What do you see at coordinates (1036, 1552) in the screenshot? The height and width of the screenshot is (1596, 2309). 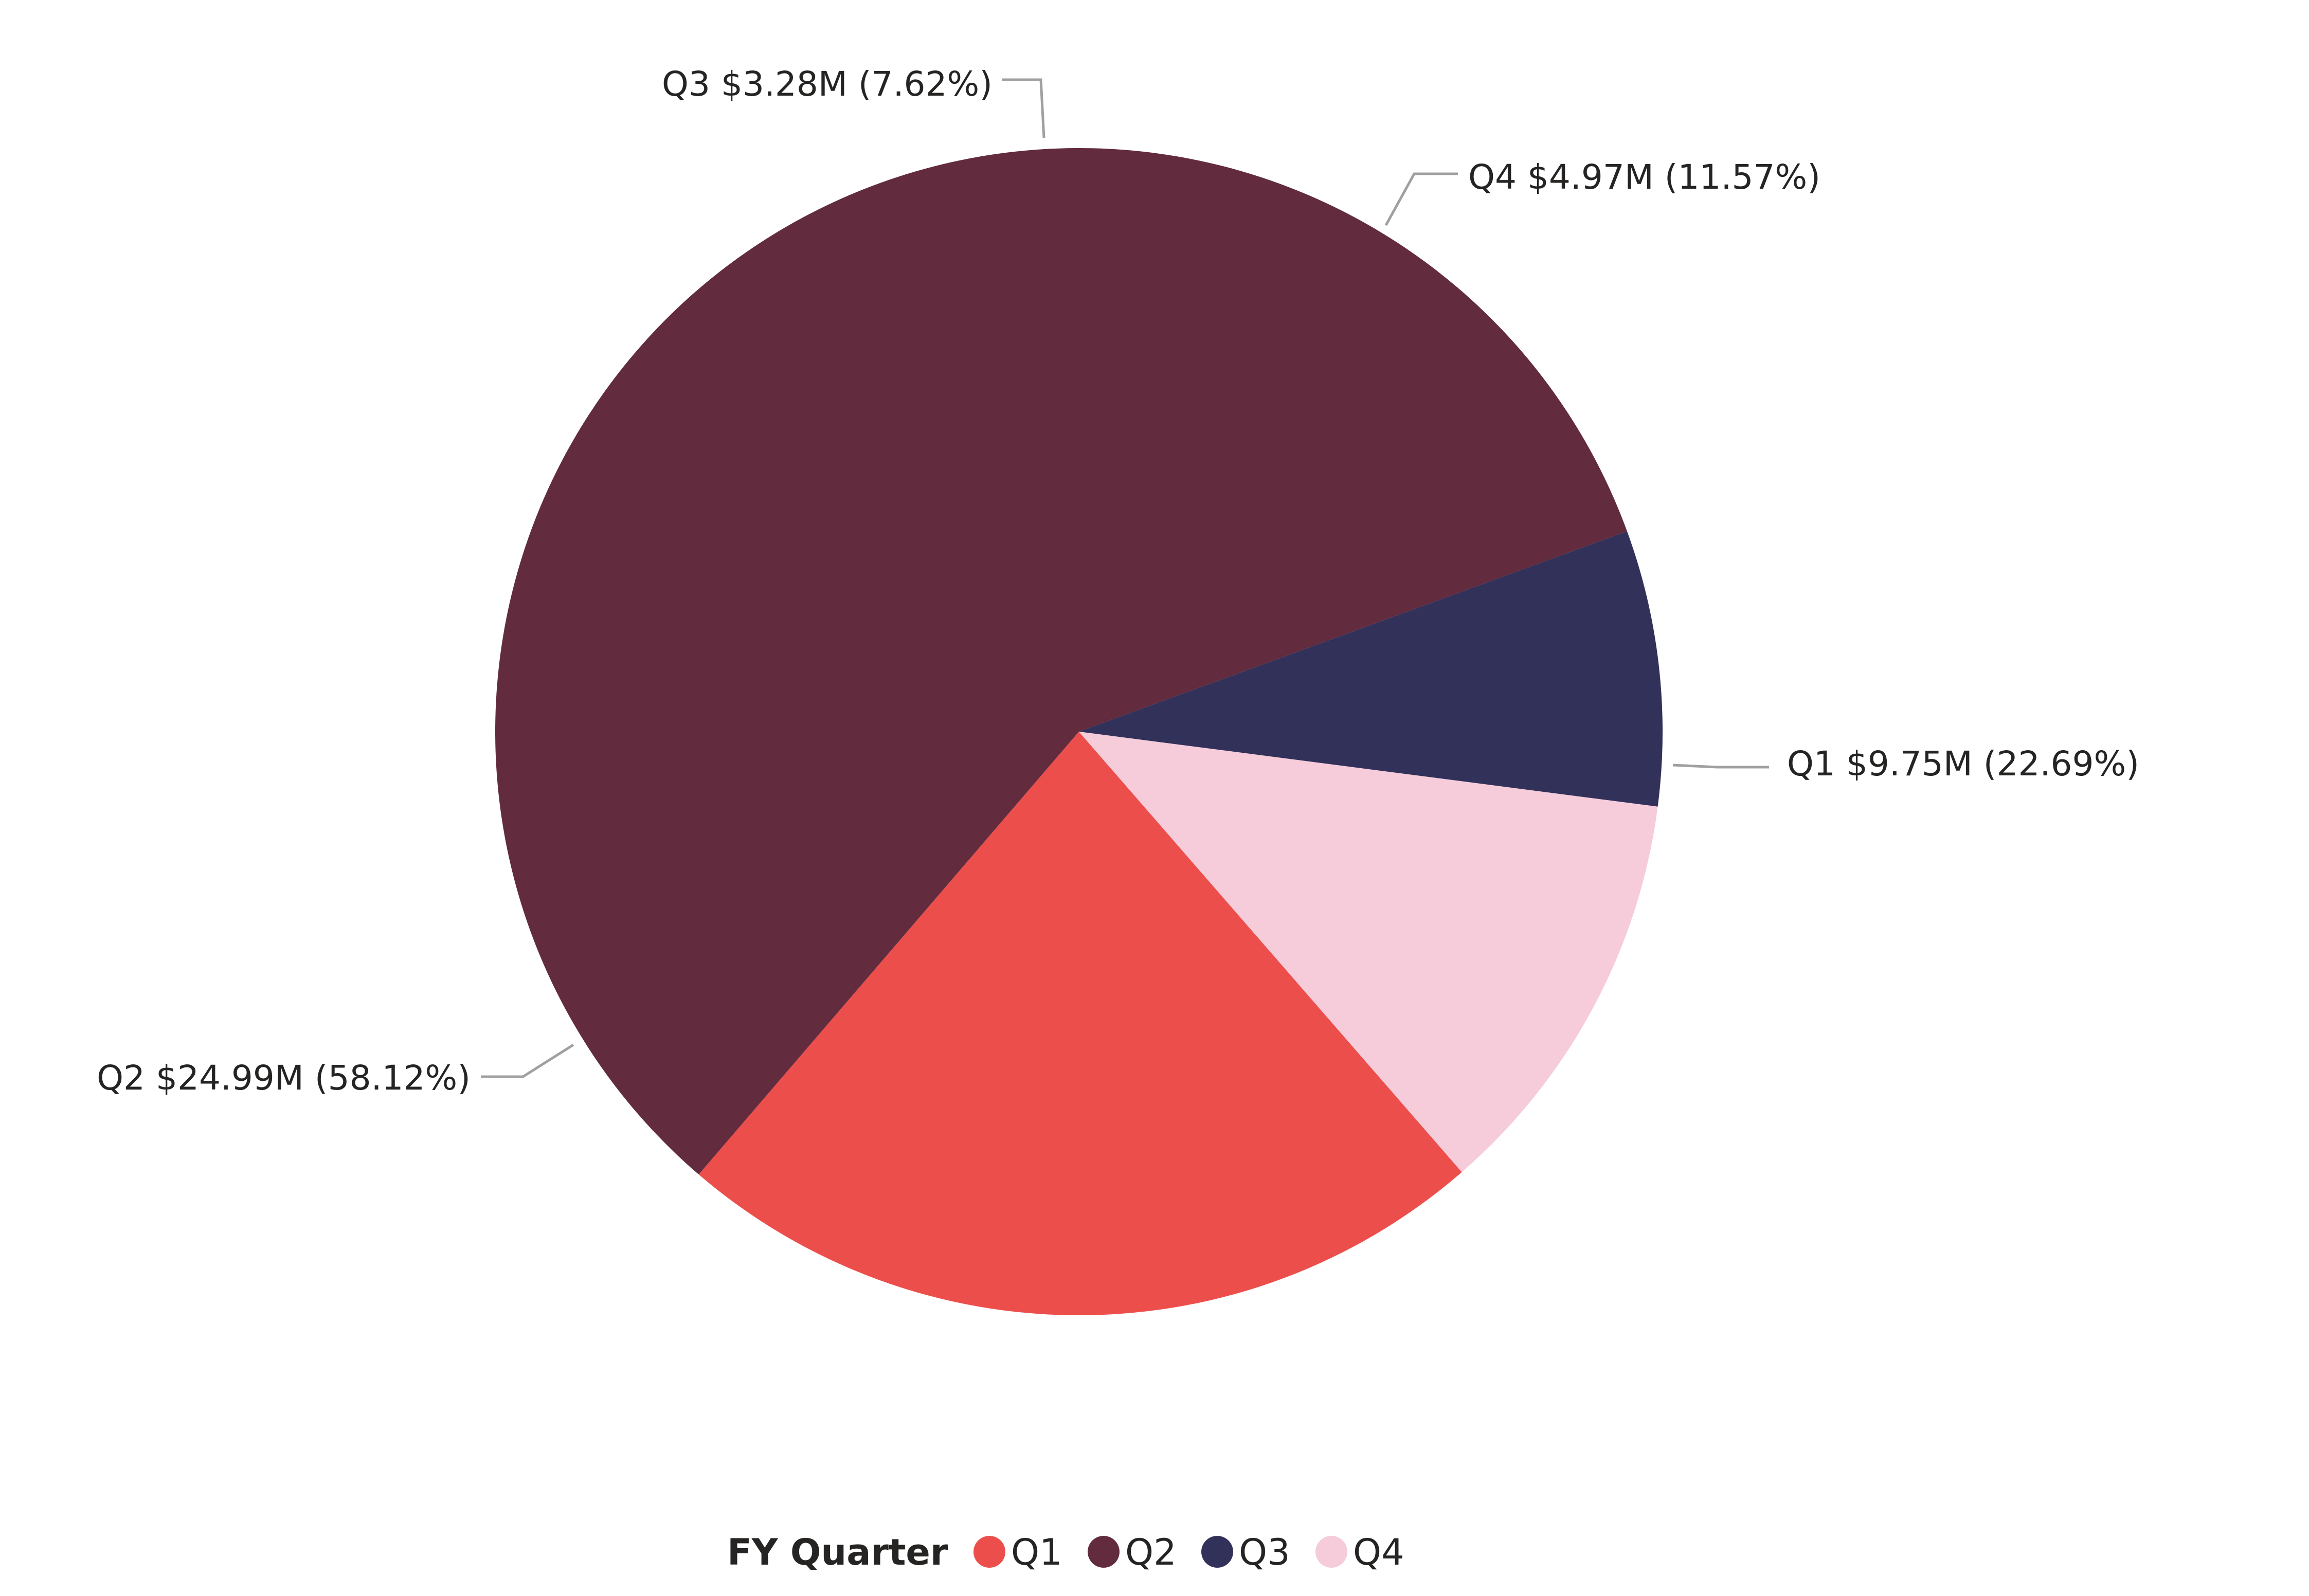 I see `legend-label-q1: Q1` at bounding box center [1036, 1552].